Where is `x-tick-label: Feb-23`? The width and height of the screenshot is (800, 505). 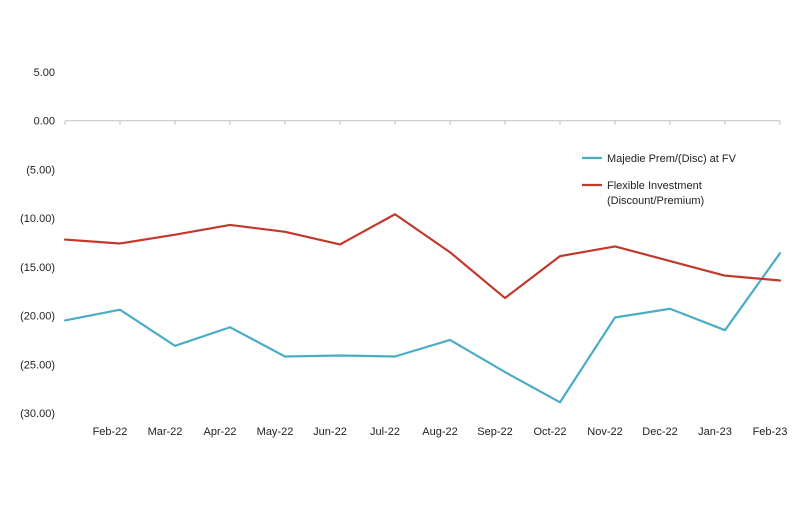 x-tick-label: Feb-23 is located at coordinates (770, 432).